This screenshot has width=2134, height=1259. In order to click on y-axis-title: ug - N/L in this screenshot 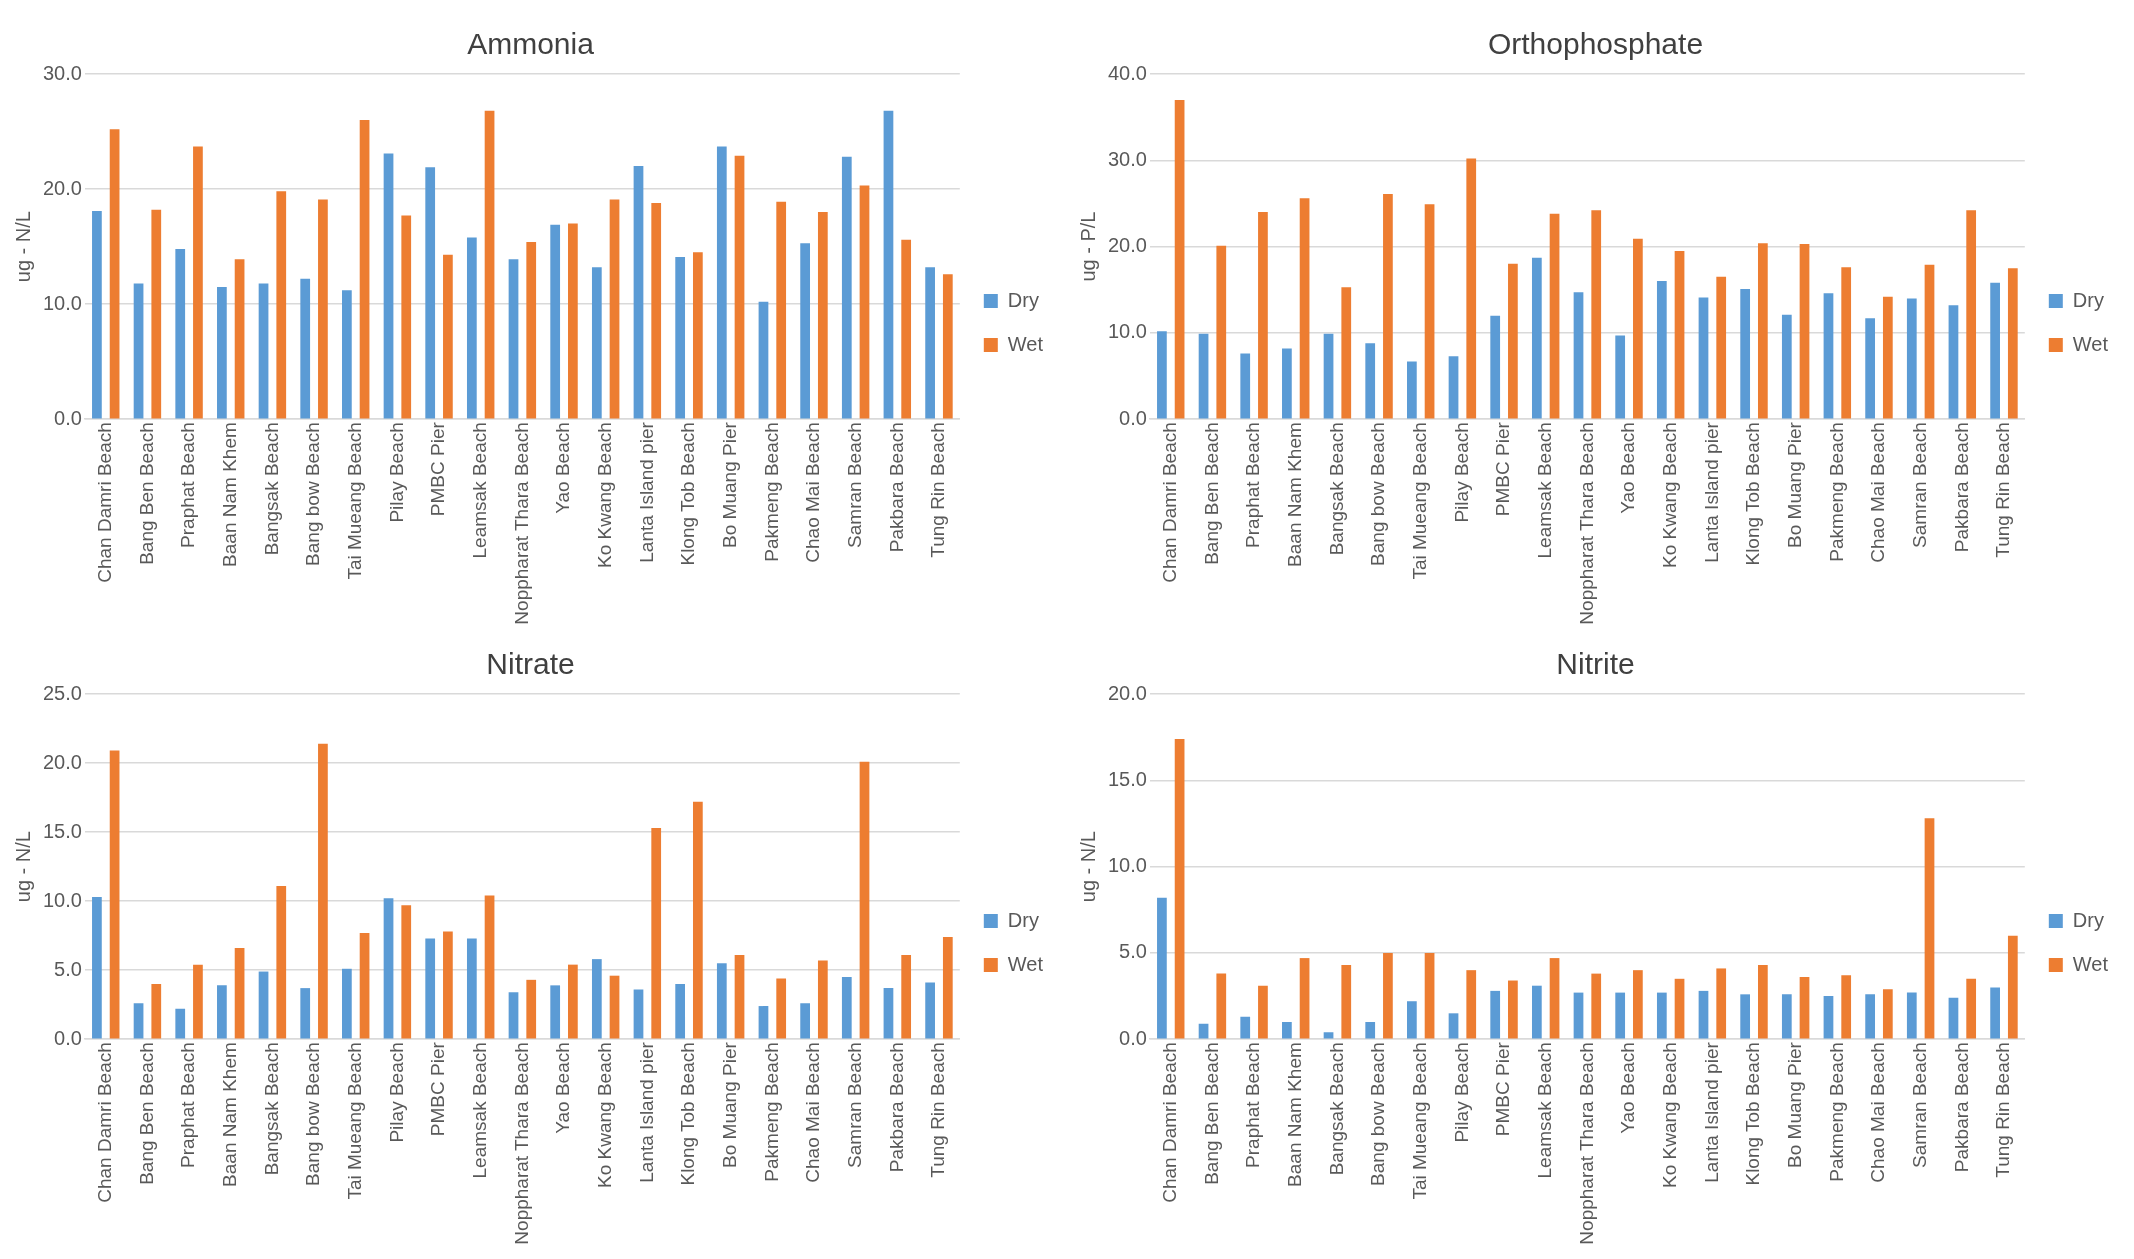, I will do `click(1087, 867)`.